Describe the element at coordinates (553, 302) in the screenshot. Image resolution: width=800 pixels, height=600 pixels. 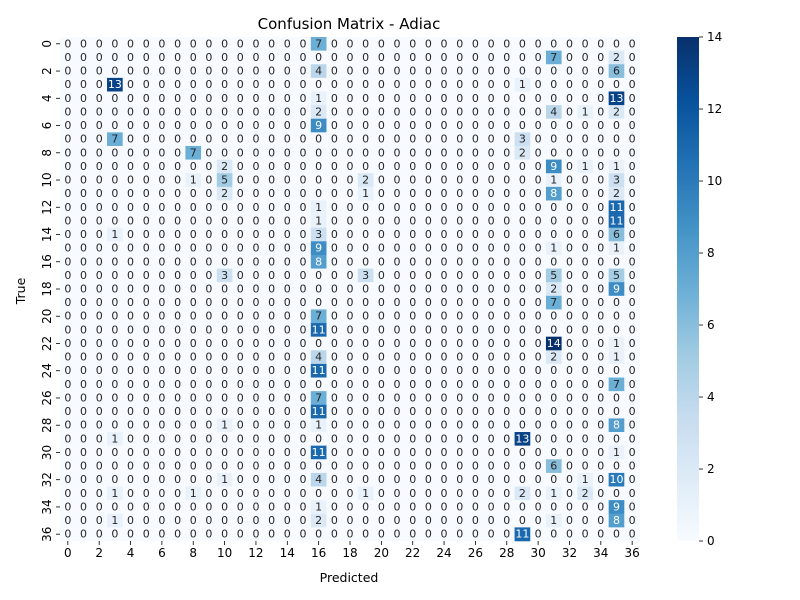
I see `cell-value-label: 7` at that location.